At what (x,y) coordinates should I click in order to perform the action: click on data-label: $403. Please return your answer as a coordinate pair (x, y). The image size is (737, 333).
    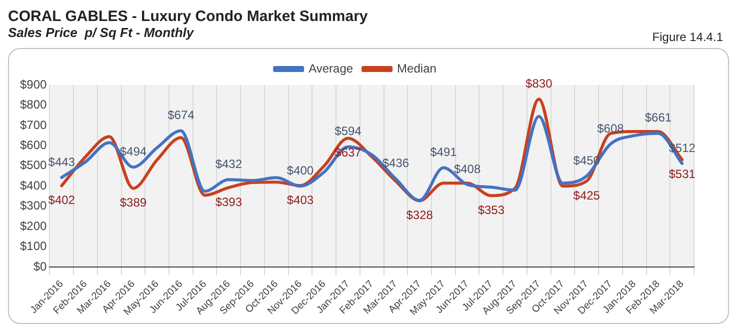
    Looking at the image, I should click on (300, 199).